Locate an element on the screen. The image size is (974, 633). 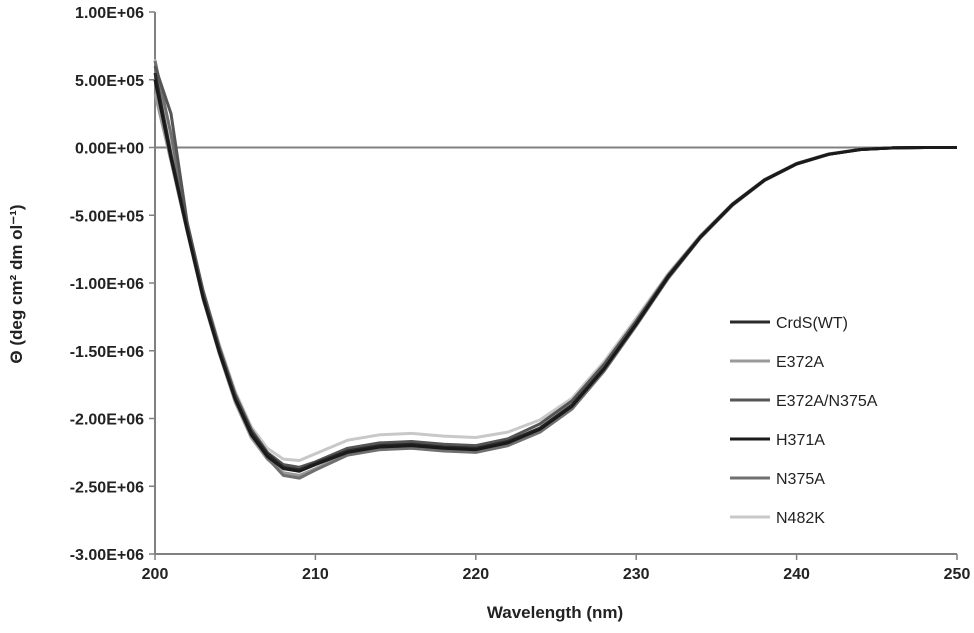
legend-label: N482K is located at coordinates (800, 518).